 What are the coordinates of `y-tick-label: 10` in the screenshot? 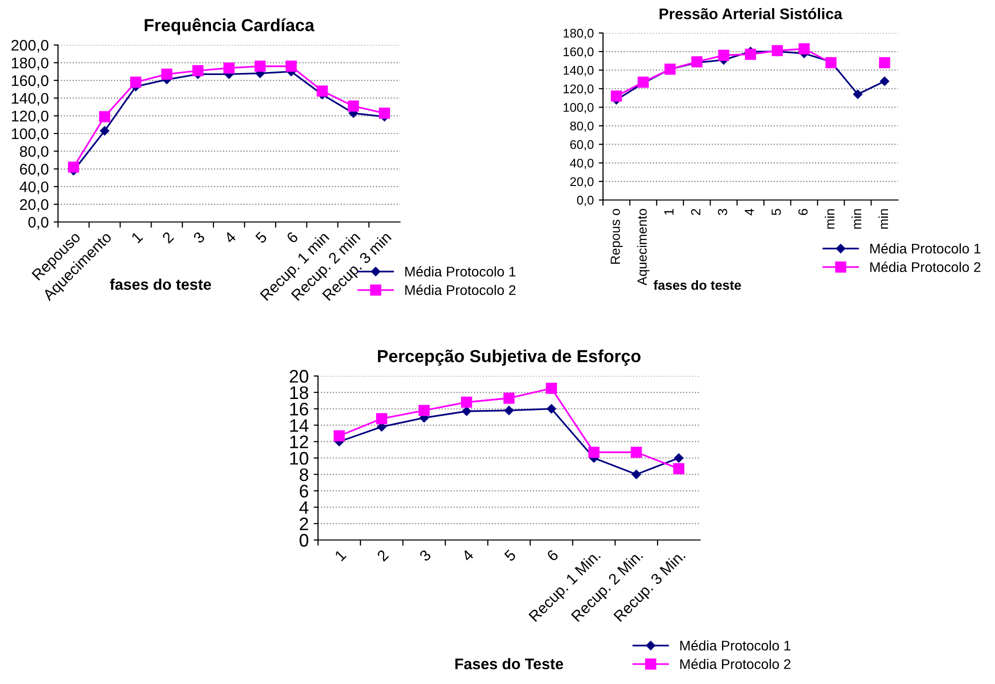 It's located at (299, 458).